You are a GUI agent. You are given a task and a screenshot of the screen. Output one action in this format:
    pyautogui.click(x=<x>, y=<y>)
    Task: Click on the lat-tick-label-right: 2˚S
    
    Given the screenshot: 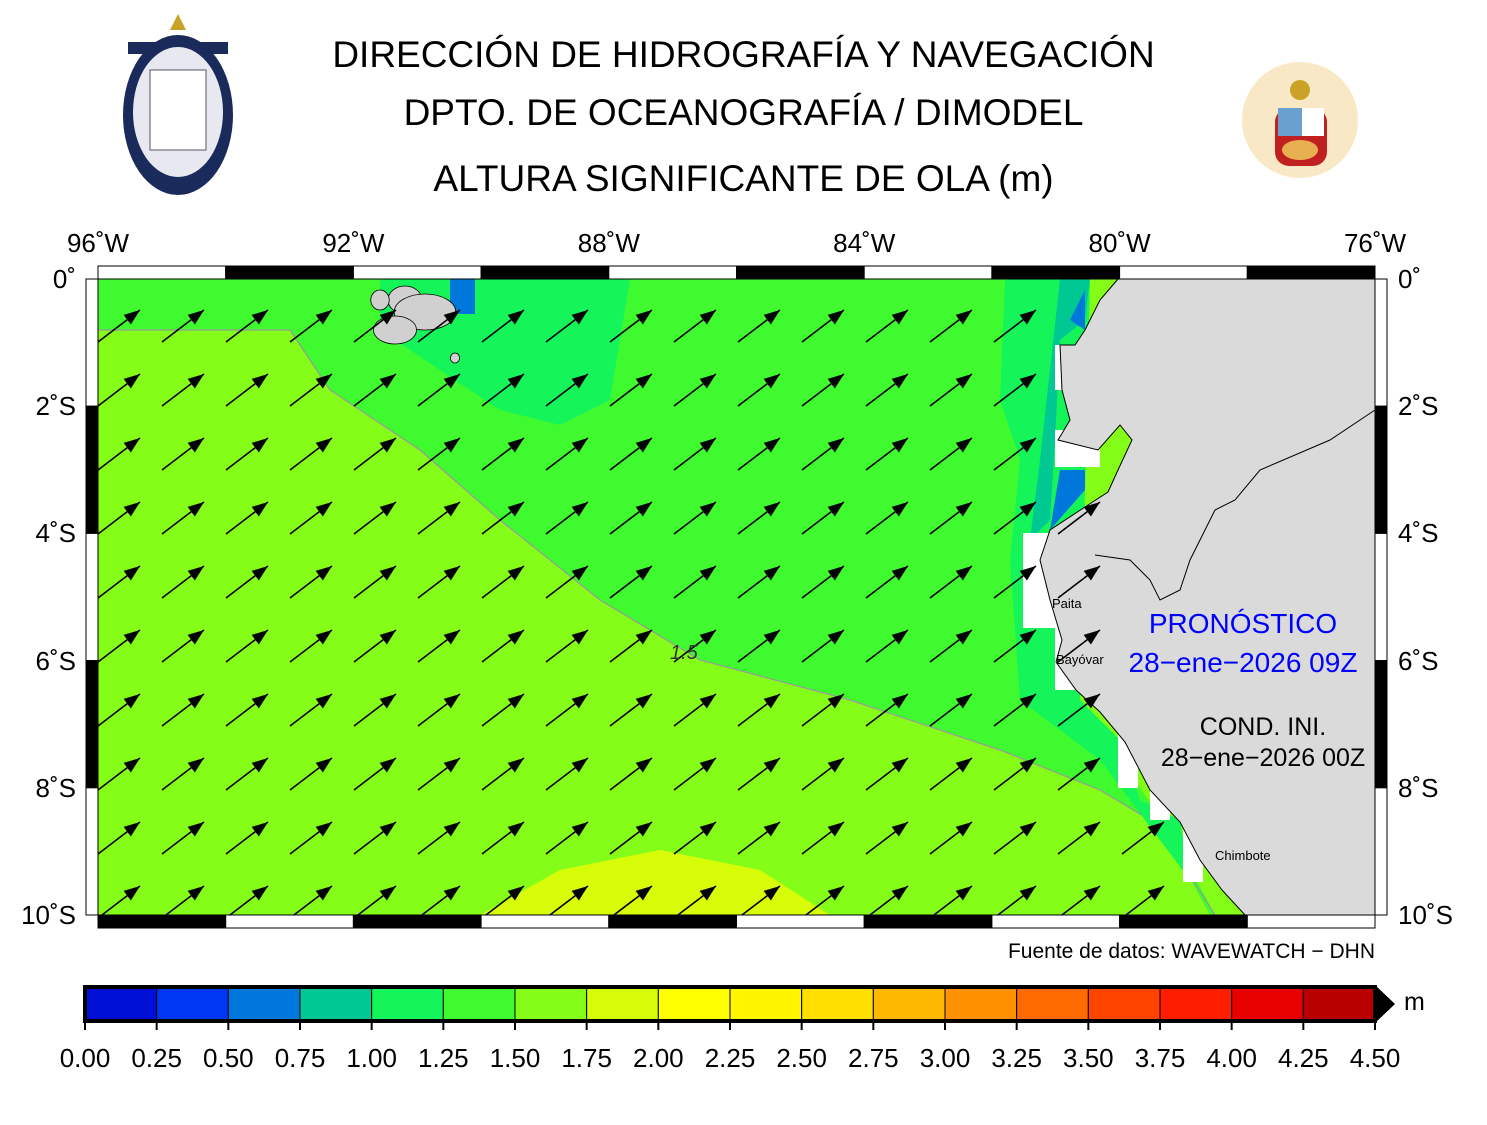 What is the action you would take?
    pyautogui.click(x=1418, y=406)
    